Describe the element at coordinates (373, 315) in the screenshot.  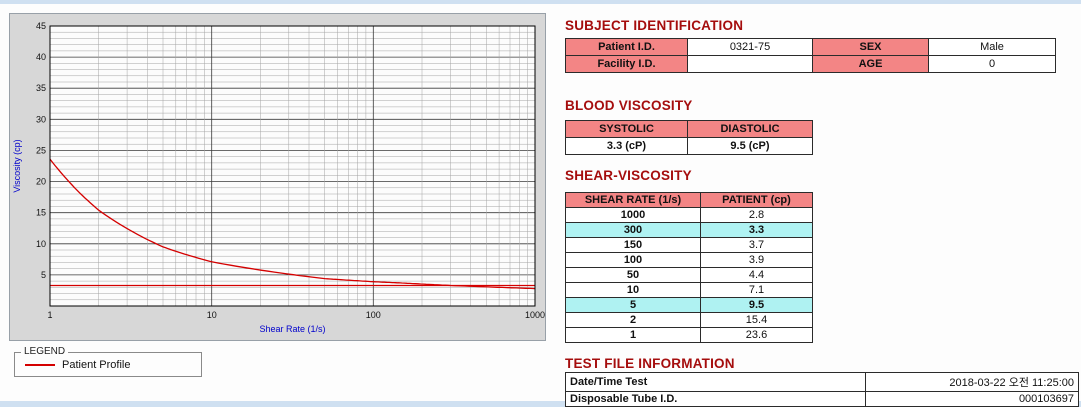
I see `svg-text: 100` at that location.